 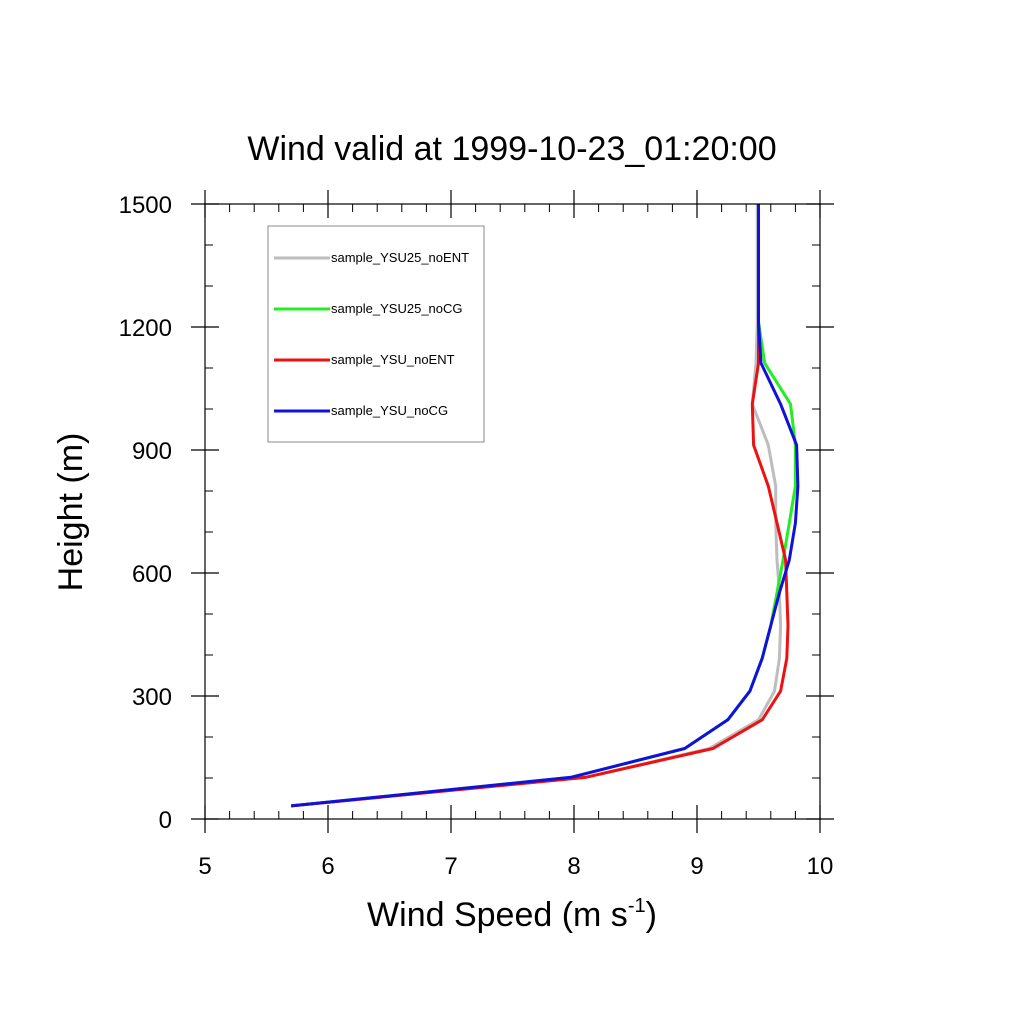 What do you see at coordinates (145, 513) in the screenshot?
I see `y-tick-labels: 0 300 600 900 1200 1500` at bounding box center [145, 513].